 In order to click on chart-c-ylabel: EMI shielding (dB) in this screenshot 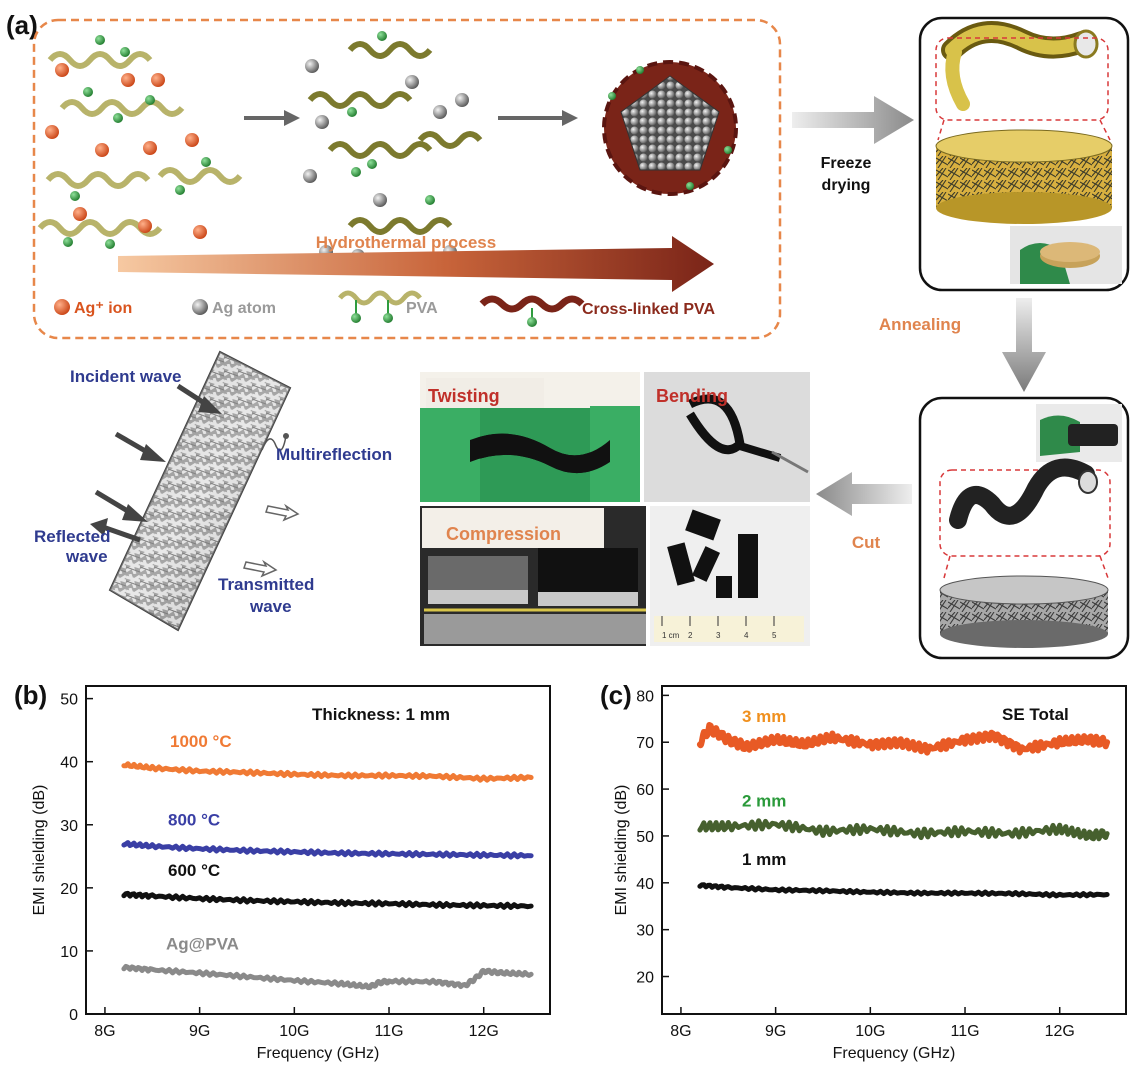, I will do `click(621, 850)`.